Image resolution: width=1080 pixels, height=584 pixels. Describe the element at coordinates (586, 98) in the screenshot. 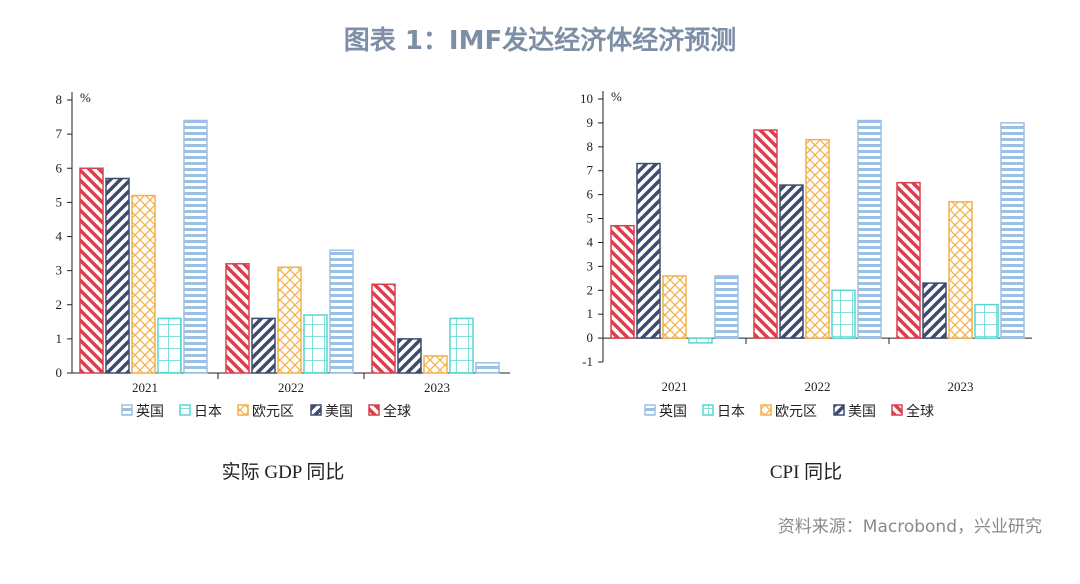

I see `y-tick-label: 10` at that location.